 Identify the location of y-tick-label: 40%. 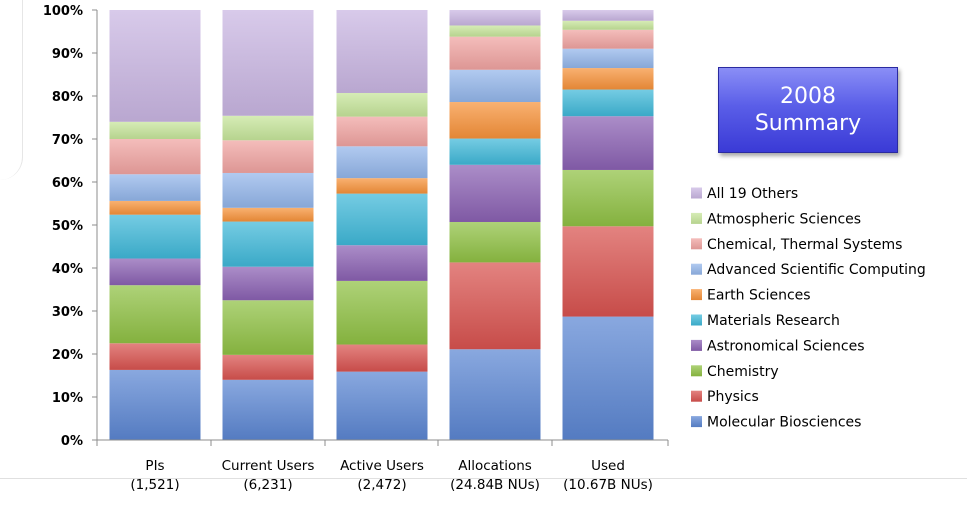
(67, 269).